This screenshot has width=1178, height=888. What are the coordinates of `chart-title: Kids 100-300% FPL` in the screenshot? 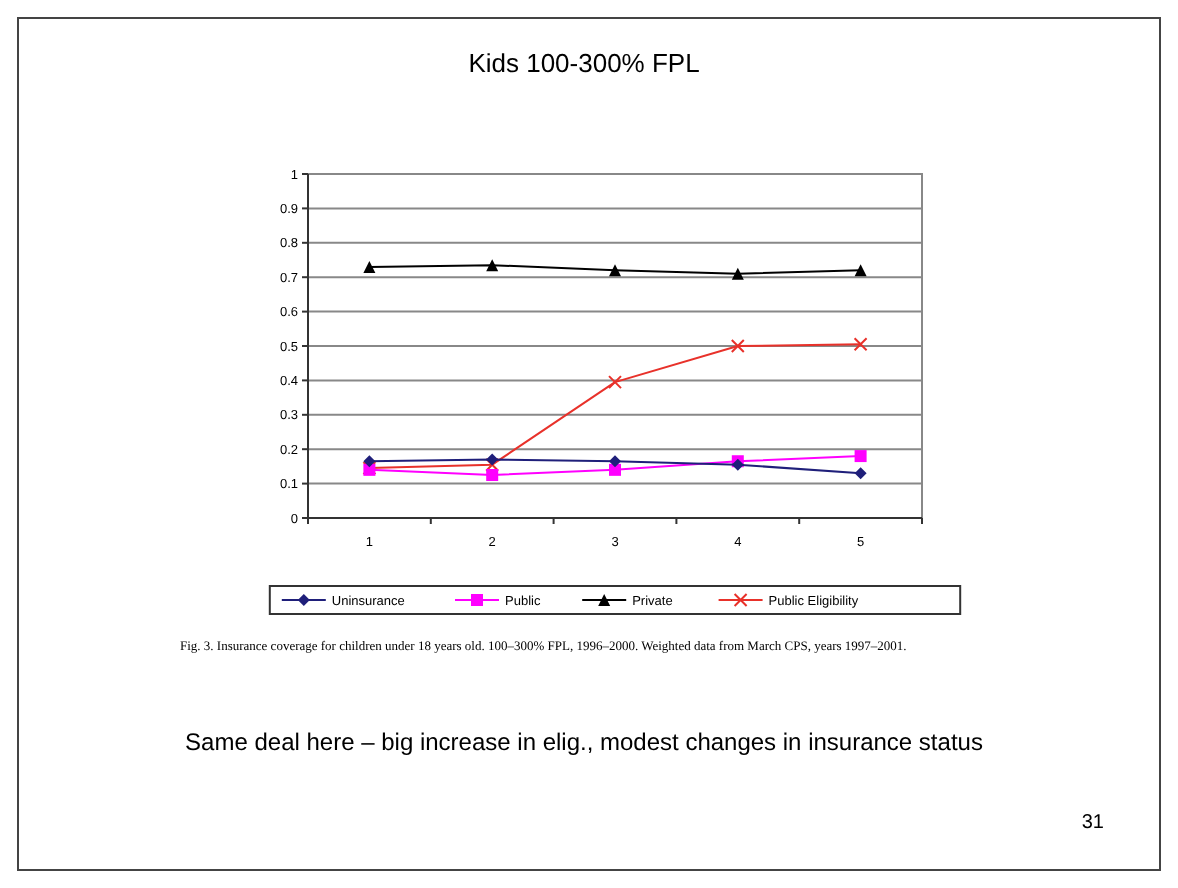 It's located at (584, 63).